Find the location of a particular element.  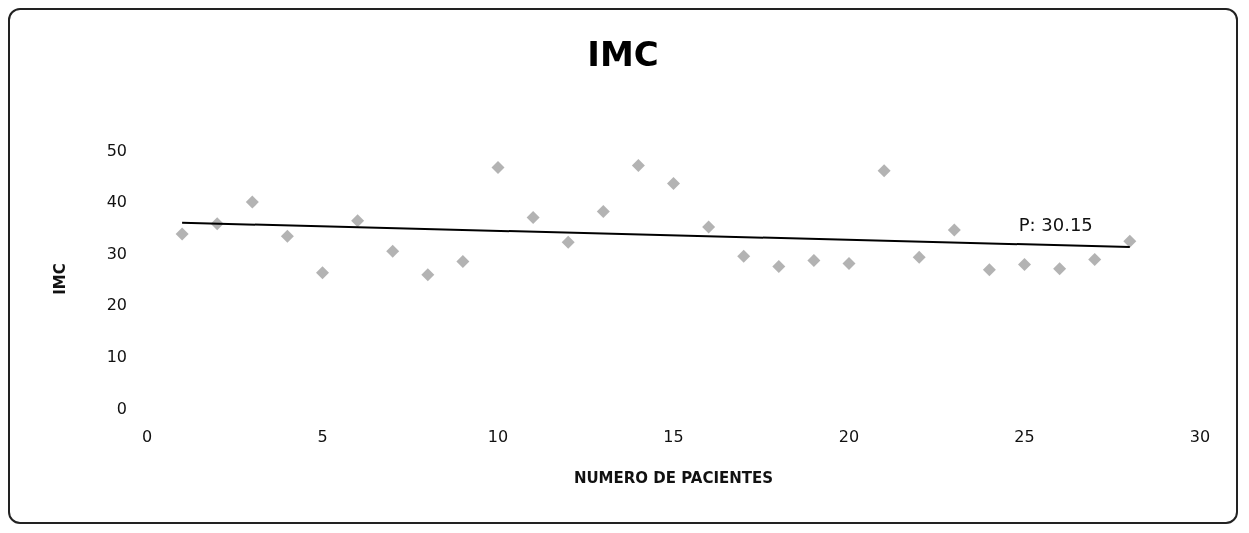

x-tick-label: 20 is located at coordinates (849, 436).